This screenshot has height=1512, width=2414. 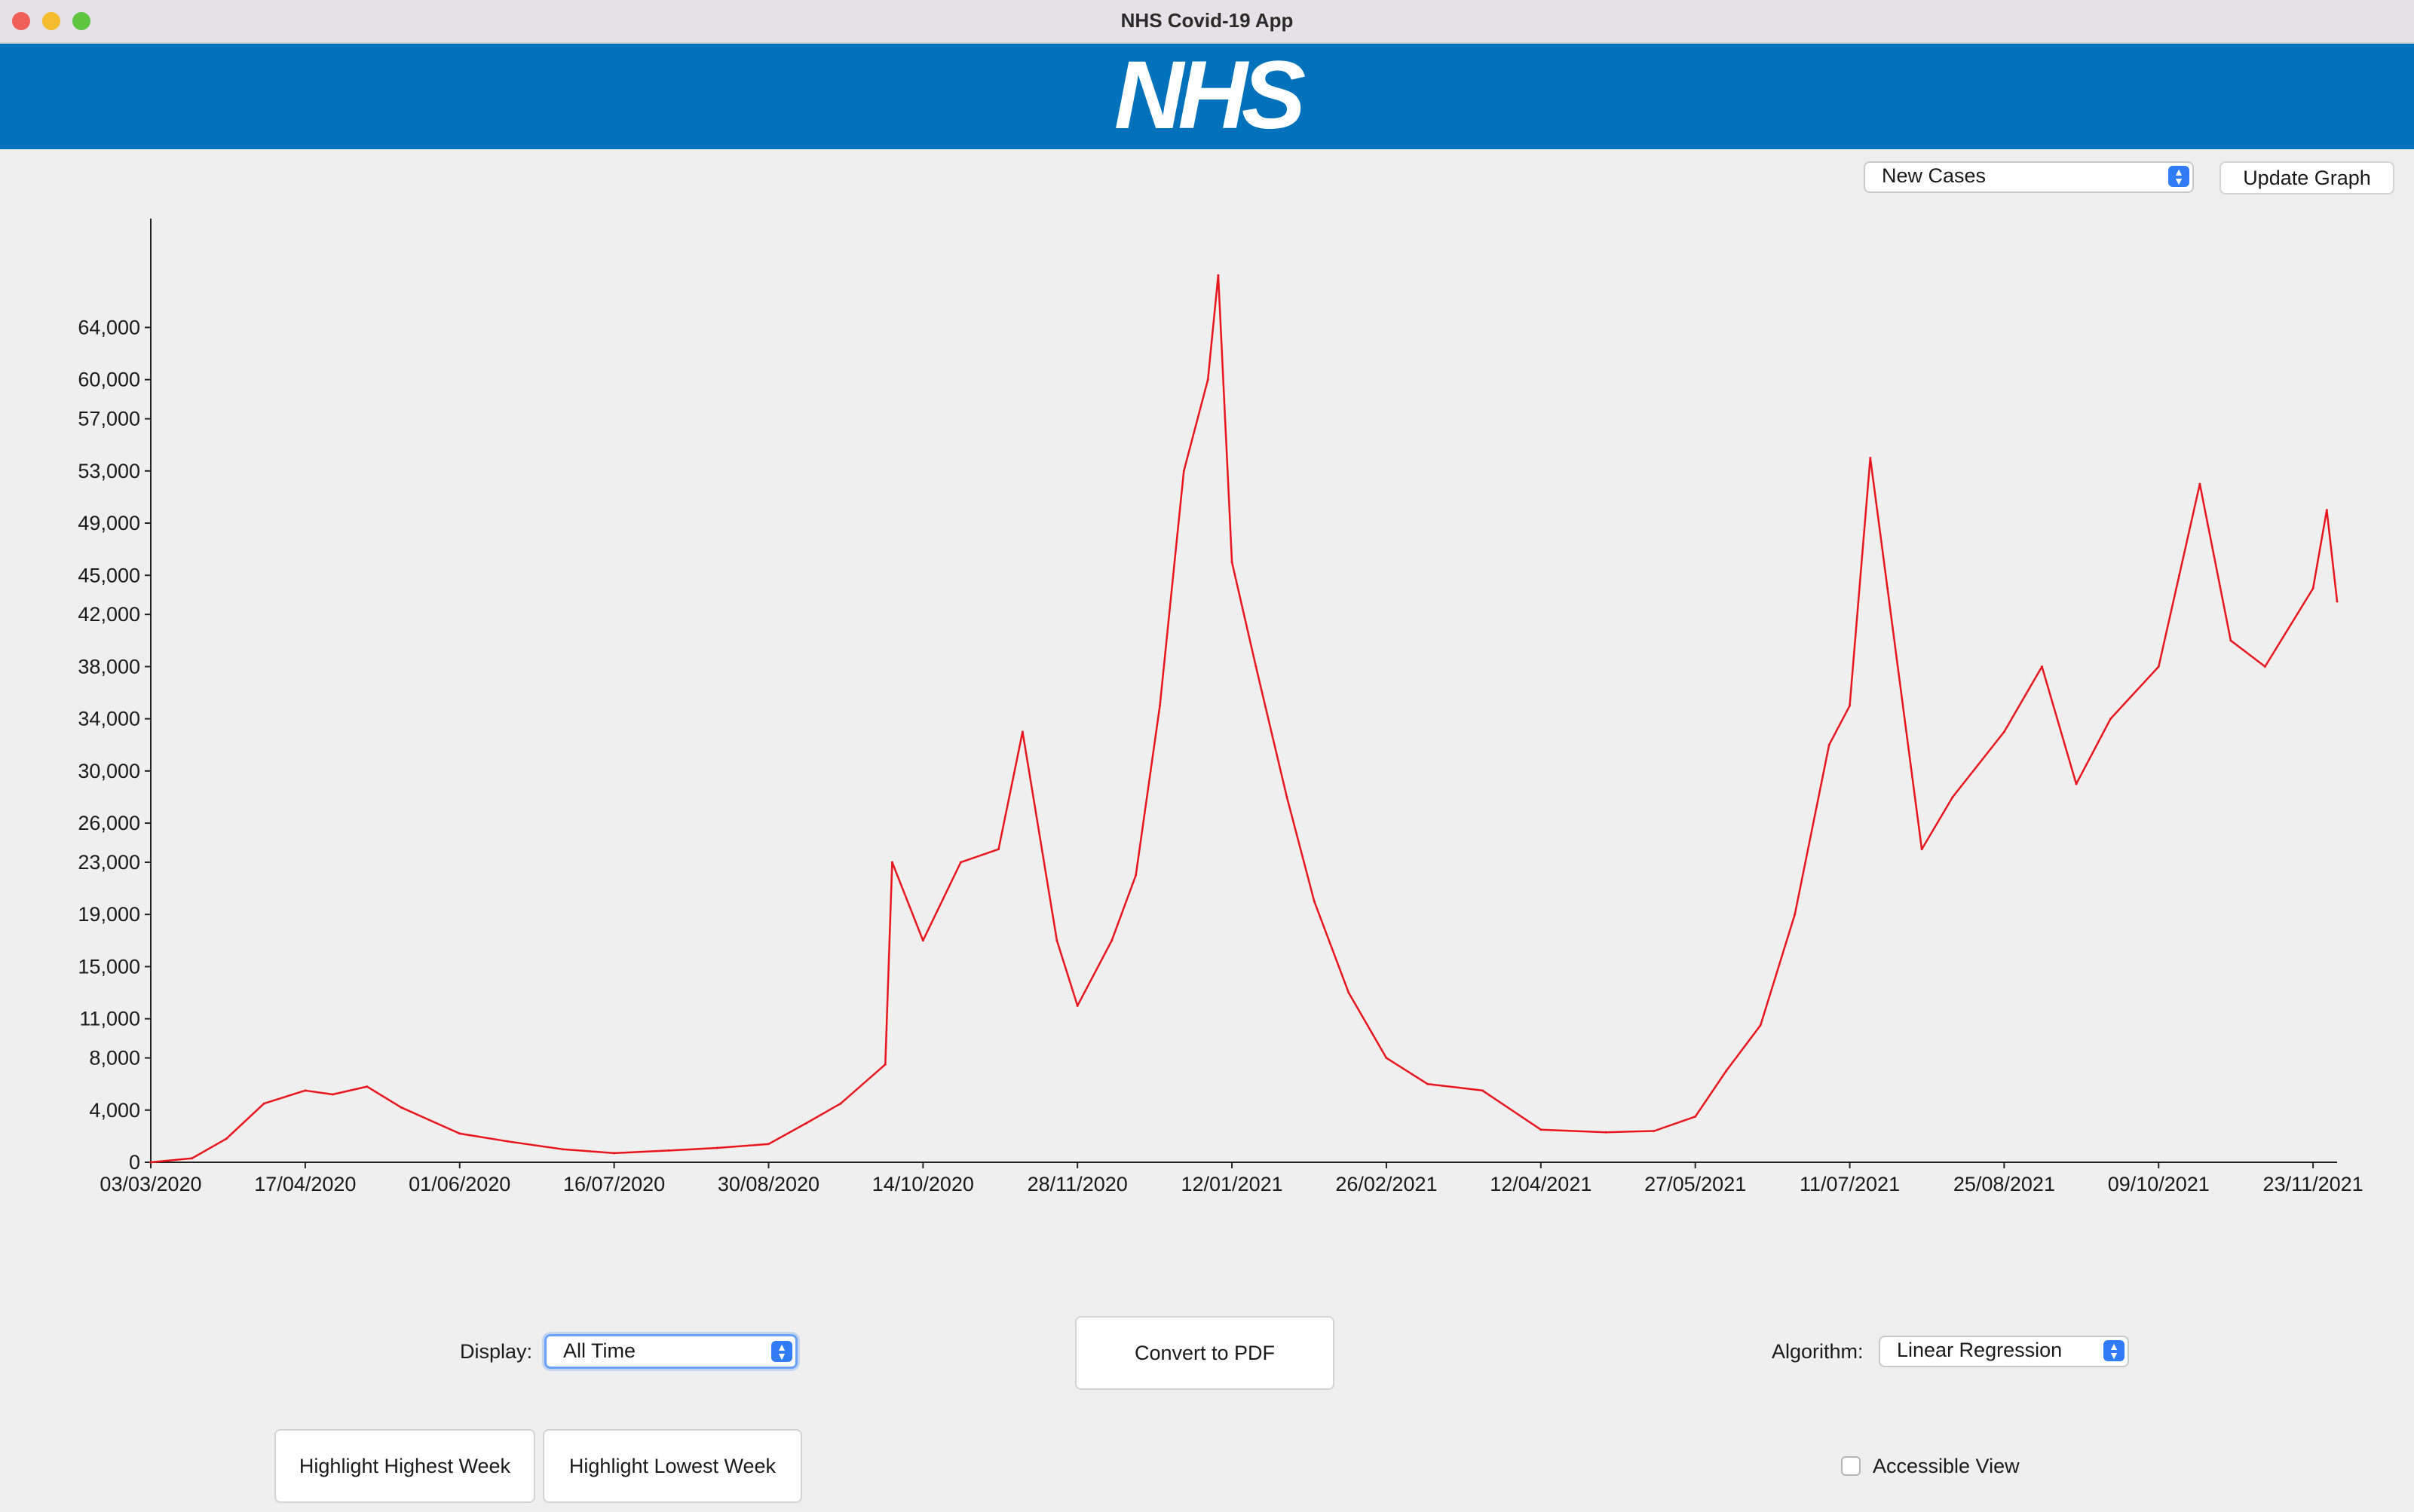 What do you see at coordinates (1935, 176) in the screenshot?
I see `metric-select-value: New Cases` at bounding box center [1935, 176].